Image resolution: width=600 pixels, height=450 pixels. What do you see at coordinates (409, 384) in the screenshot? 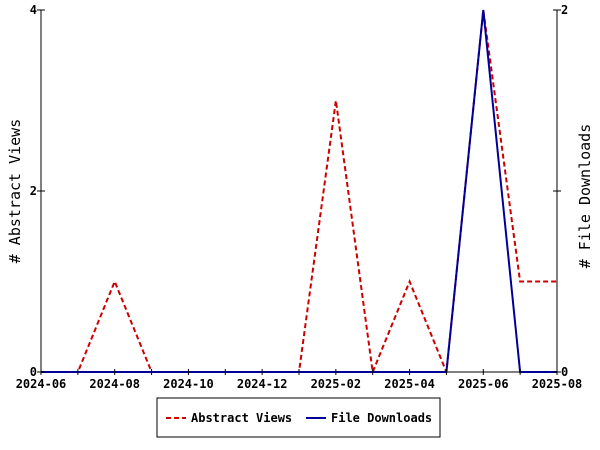
I see `x-tick-label: 2025-04` at bounding box center [409, 384].